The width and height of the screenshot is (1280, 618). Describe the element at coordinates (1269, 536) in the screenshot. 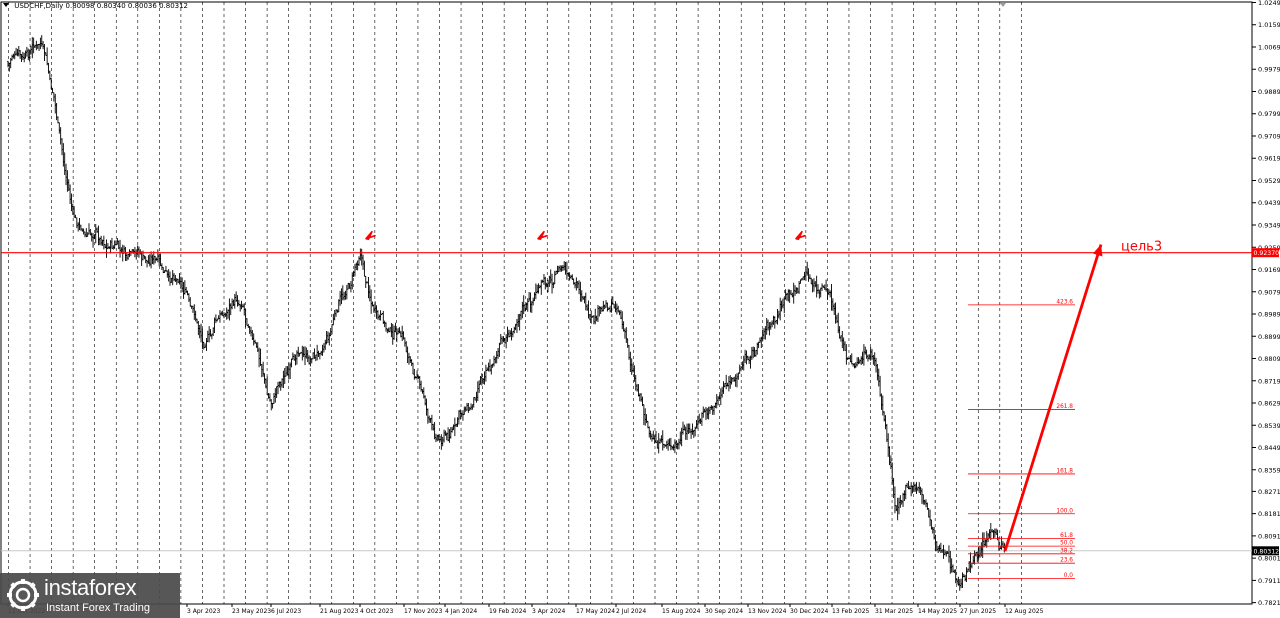

I see `y-tick-label: 0.80915` at that location.